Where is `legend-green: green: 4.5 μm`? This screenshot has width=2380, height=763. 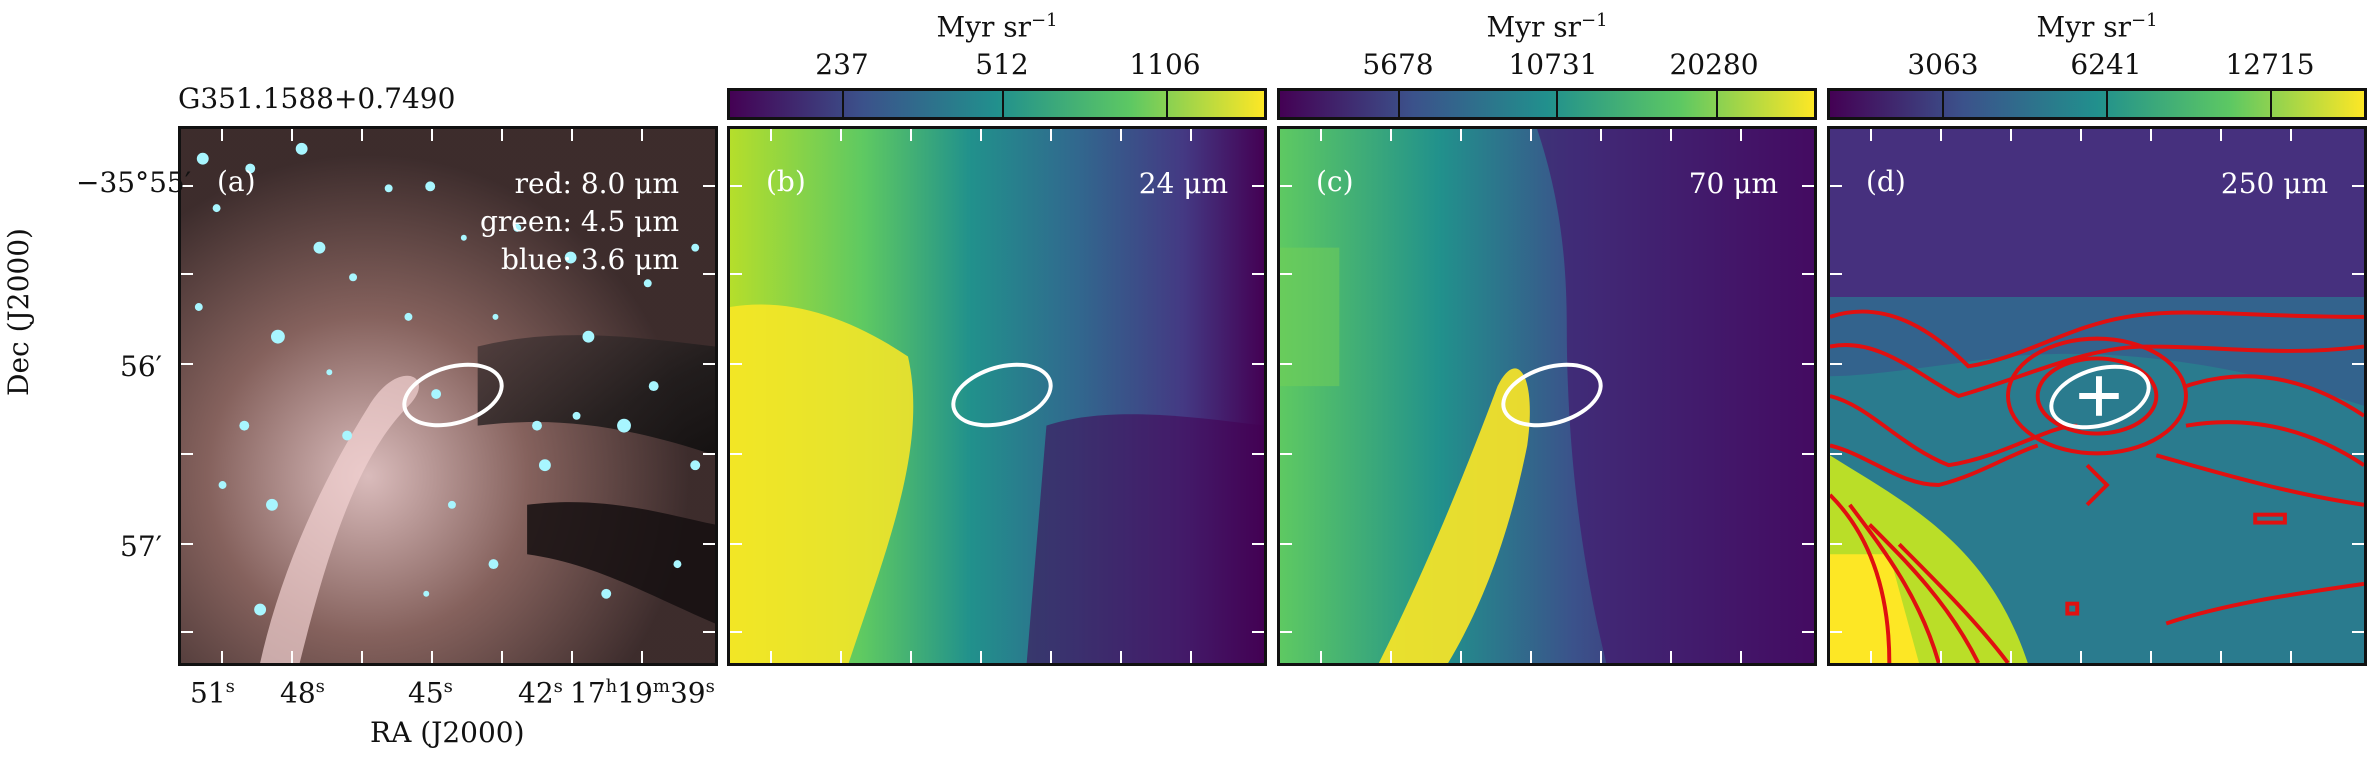 legend-green: green: 4.5 μm is located at coordinates (579, 221).